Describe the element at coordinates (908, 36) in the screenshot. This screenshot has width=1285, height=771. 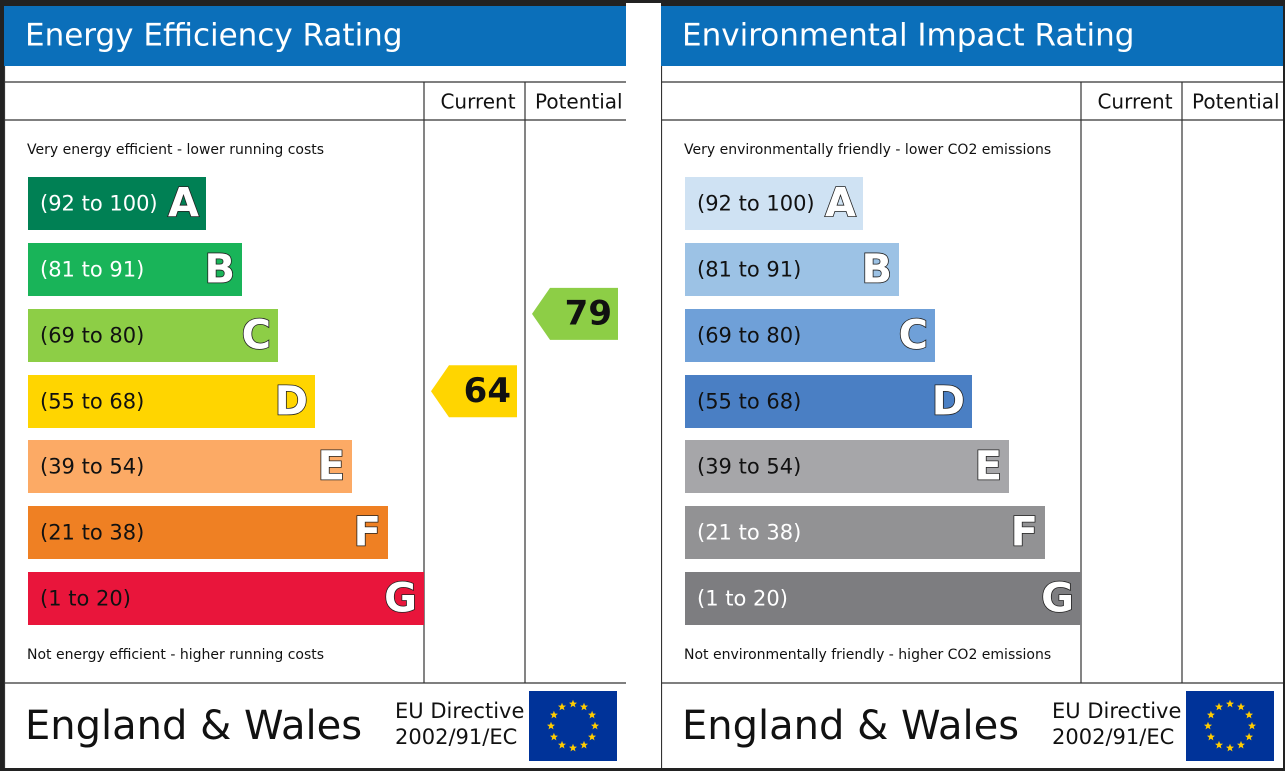
I see `panel-title: Environmental Impact Rating` at that location.